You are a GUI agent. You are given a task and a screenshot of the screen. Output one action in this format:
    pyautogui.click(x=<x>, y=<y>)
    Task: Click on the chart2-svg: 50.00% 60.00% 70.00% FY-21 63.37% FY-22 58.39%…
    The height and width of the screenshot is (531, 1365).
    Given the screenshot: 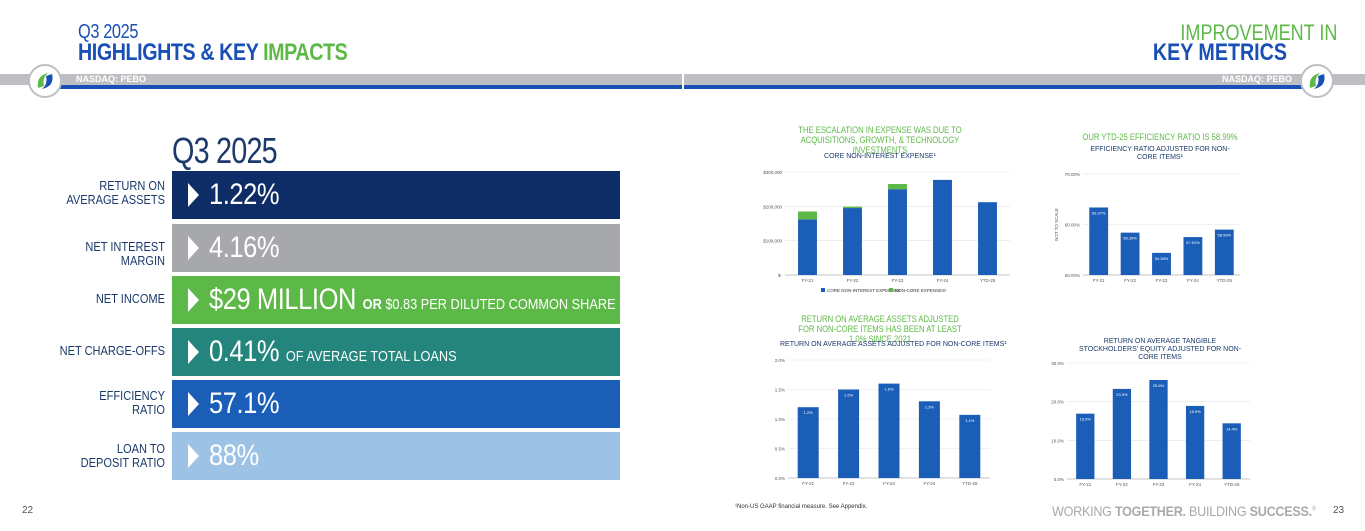 What is the action you would take?
    pyautogui.click(x=1147, y=227)
    